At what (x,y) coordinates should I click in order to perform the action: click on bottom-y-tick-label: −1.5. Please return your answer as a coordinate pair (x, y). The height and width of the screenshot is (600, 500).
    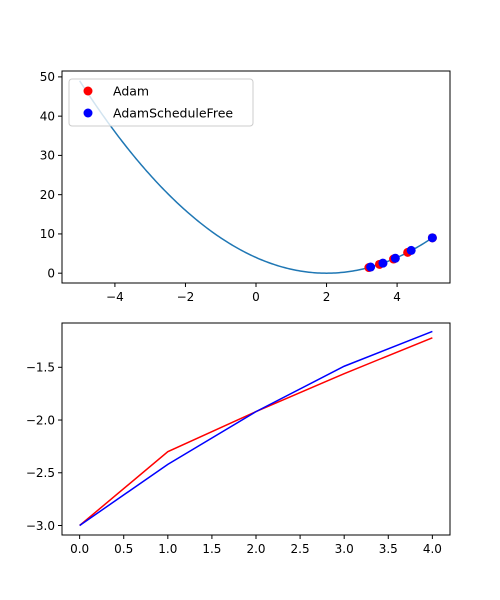
    Looking at the image, I should click on (40, 368).